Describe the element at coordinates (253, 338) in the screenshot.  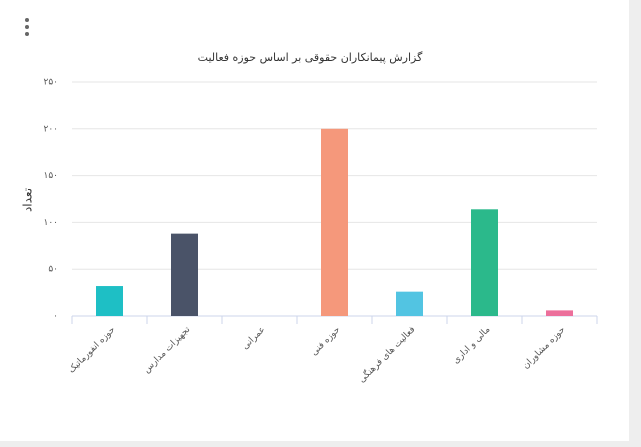
I see `x-tick-label: عمرانی` at that location.